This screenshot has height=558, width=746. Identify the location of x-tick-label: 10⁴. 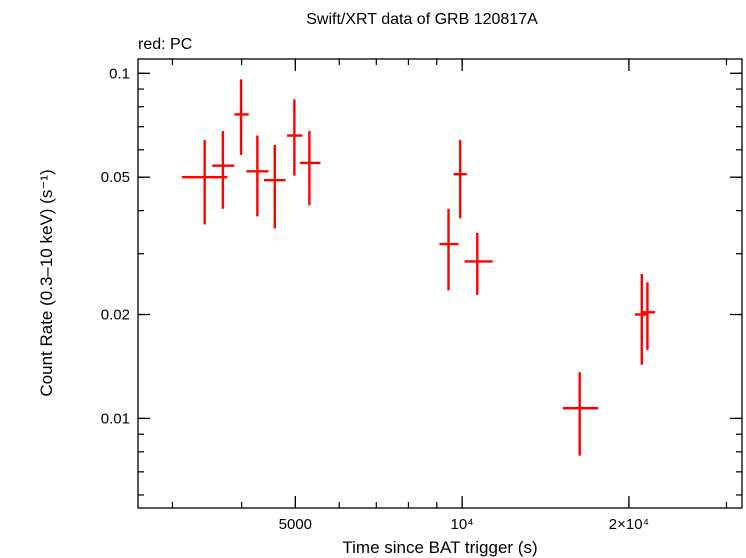
(462, 524).